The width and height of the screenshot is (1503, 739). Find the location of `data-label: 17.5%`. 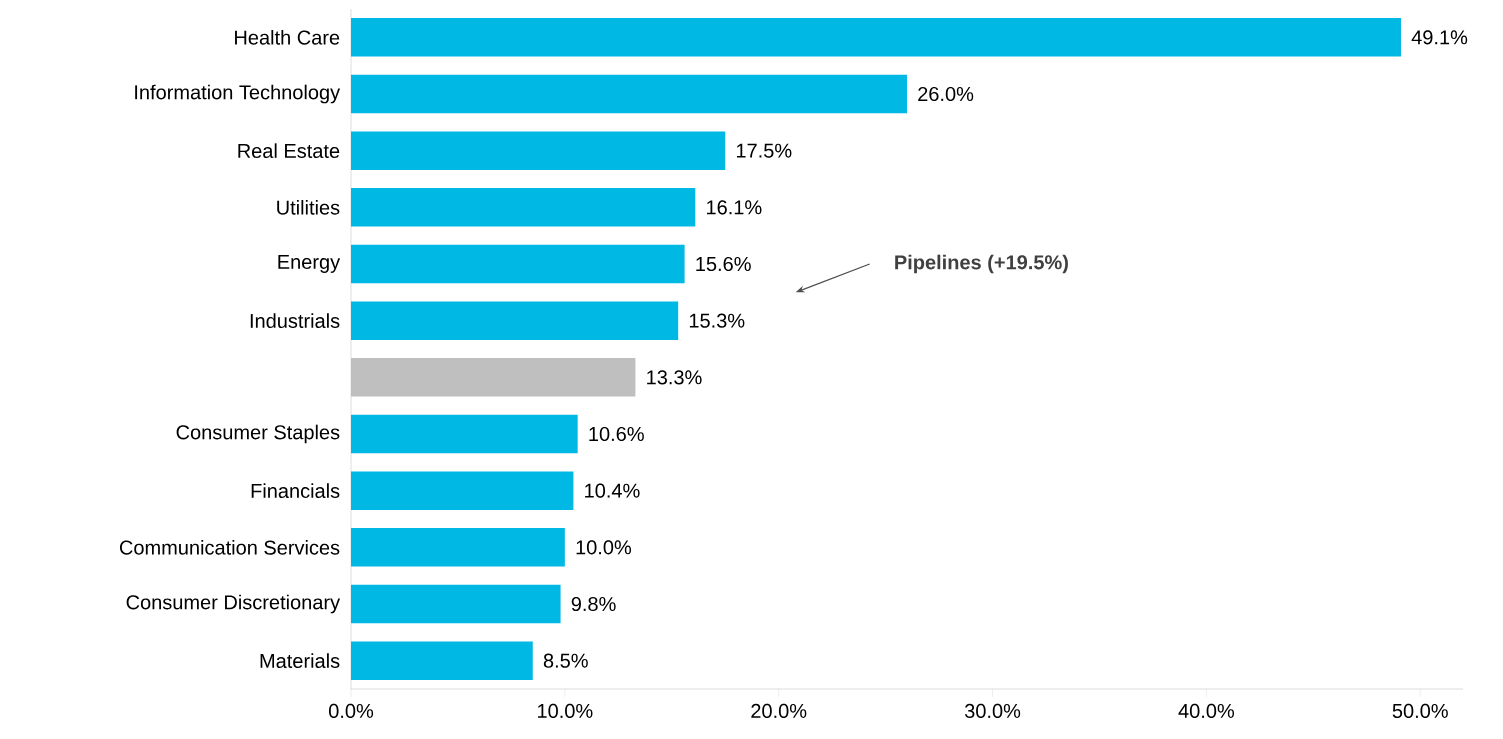

data-label: 17.5% is located at coordinates (764, 150).